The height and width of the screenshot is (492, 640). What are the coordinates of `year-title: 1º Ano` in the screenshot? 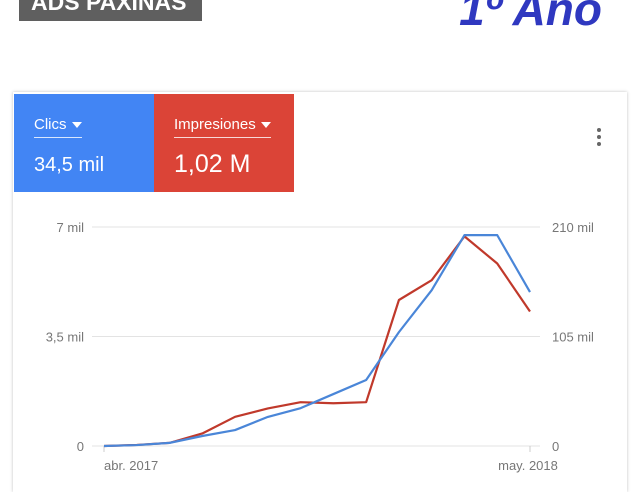 It's located at (530, 17).